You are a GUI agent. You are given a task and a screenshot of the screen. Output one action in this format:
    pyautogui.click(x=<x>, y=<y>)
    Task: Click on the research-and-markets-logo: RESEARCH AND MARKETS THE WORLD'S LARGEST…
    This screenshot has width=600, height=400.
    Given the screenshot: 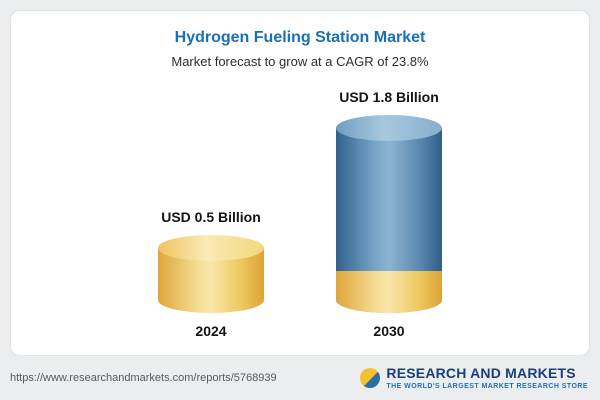 What is the action you would take?
    pyautogui.click(x=474, y=377)
    